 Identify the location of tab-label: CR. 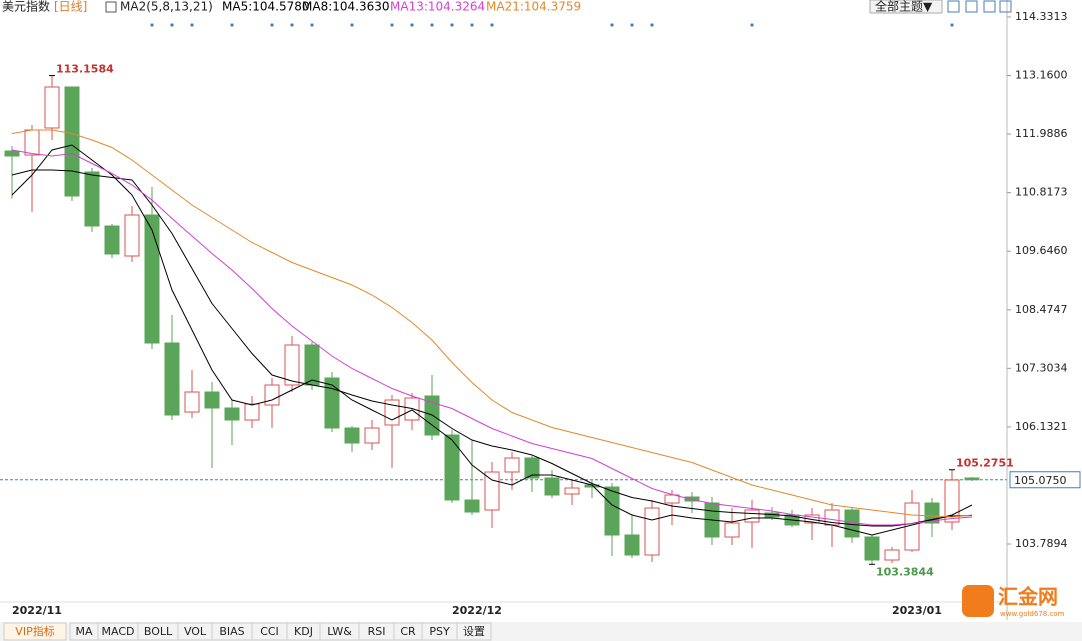
(408, 631).